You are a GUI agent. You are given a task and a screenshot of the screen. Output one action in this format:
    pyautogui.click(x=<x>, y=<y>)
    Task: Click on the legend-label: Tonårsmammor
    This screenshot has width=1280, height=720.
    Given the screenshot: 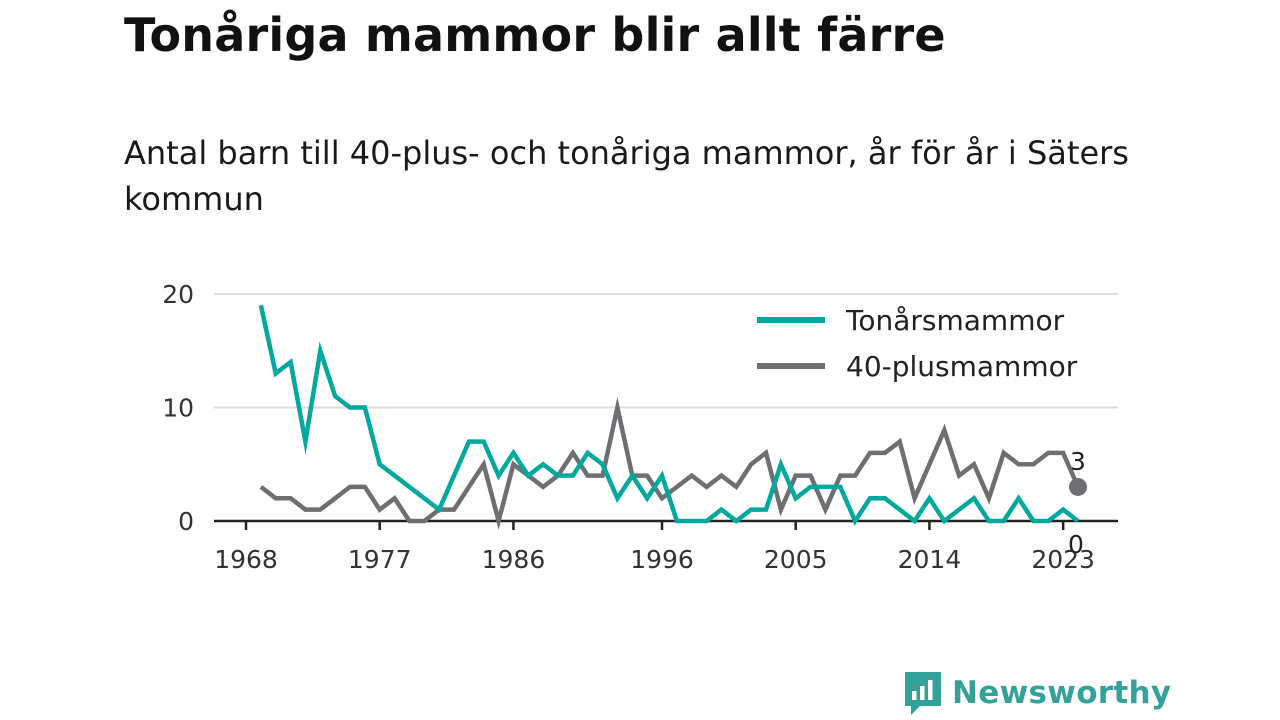 What is the action you would take?
    pyautogui.click(x=955, y=320)
    